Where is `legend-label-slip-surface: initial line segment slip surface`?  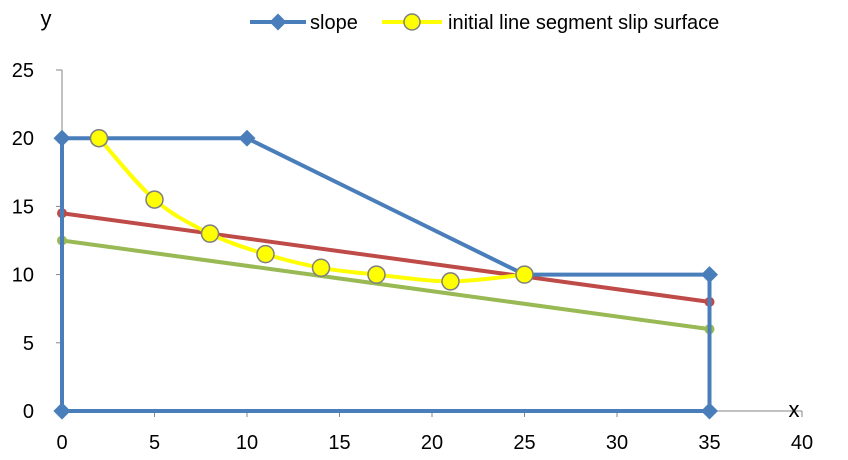
legend-label-slip-surface: initial line segment slip surface is located at coordinates (583, 23).